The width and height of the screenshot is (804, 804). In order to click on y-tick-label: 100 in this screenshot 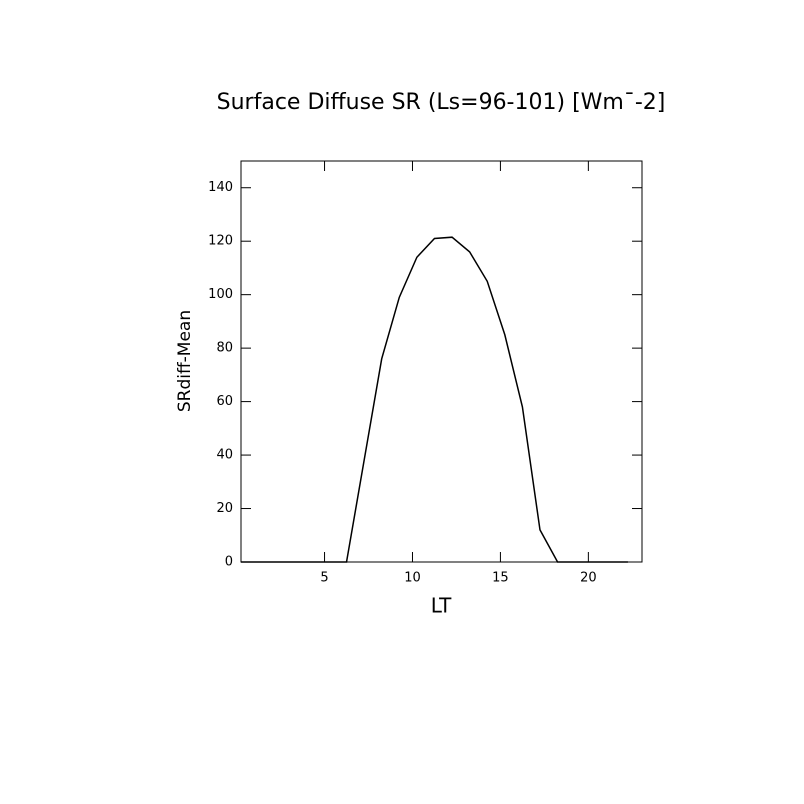, I will do `click(220, 294)`.